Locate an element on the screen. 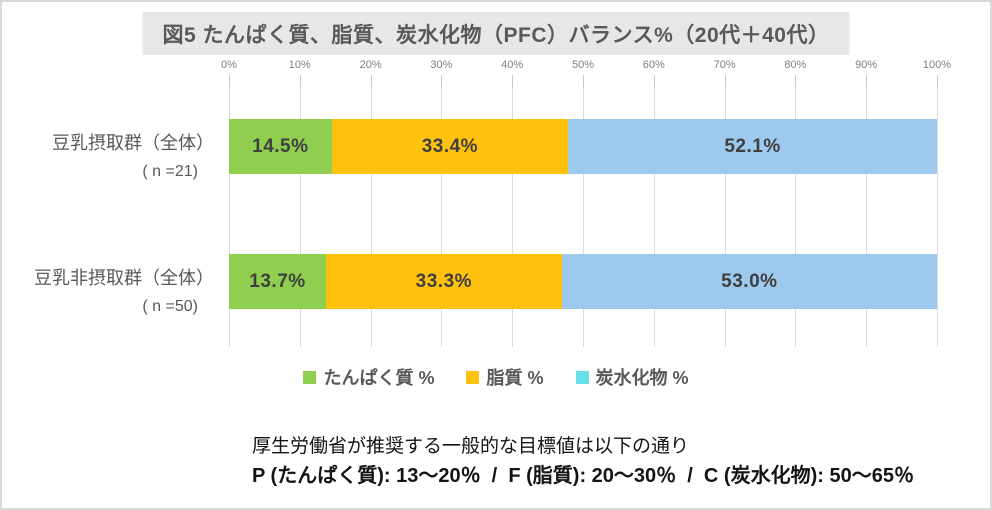 The image size is (992, 510). bar-segment: 52.1% is located at coordinates (752, 146).